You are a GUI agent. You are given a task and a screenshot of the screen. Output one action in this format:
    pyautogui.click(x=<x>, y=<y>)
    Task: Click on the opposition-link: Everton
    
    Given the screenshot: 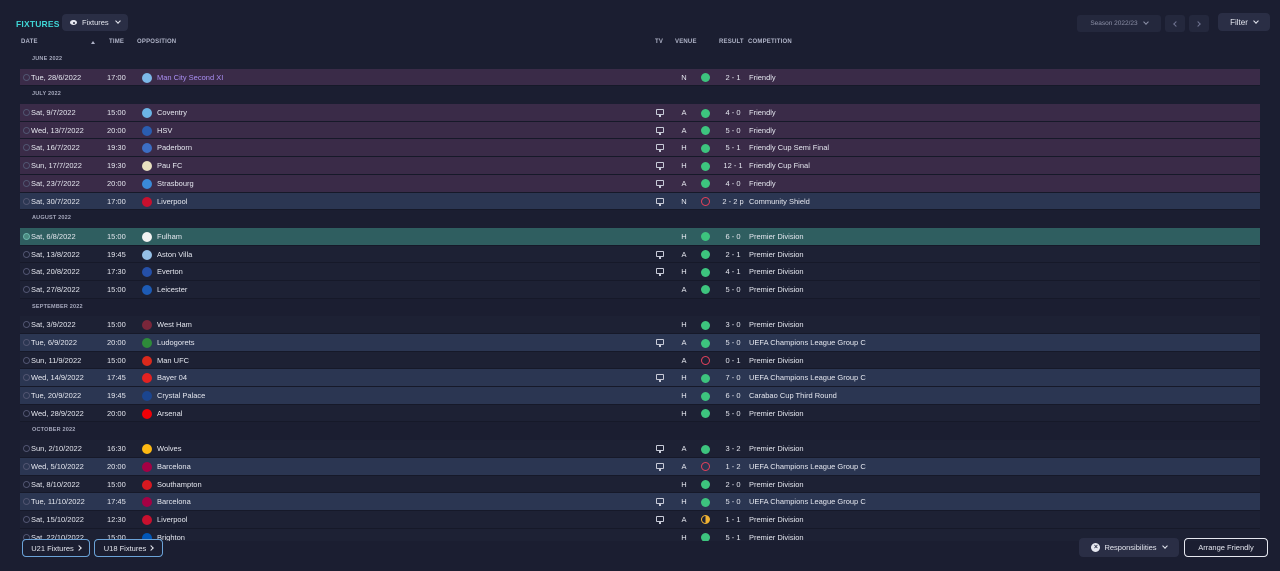 What is the action you would take?
    pyautogui.click(x=170, y=272)
    